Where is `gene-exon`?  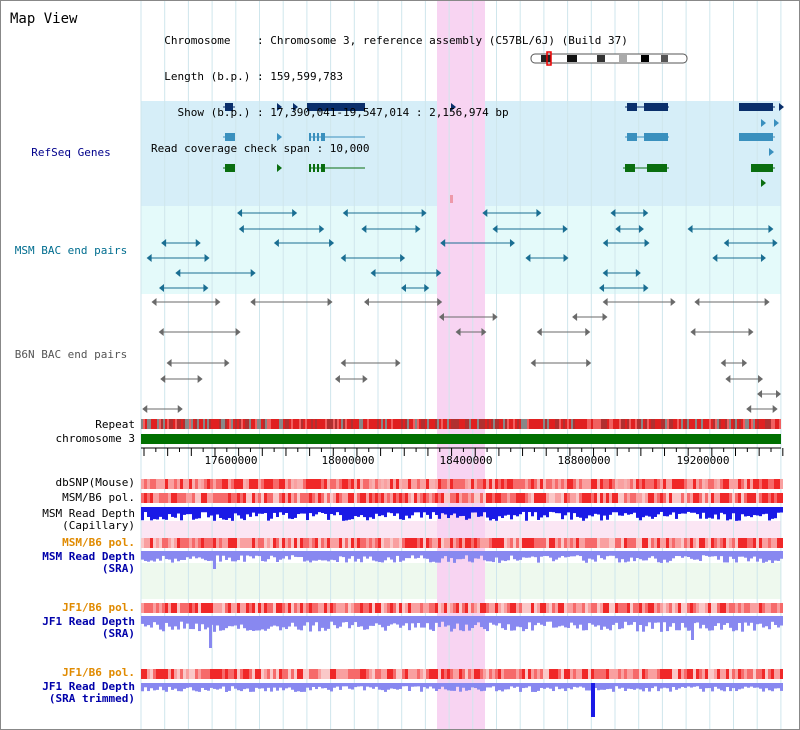 gene-exon is located at coordinates (630, 168).